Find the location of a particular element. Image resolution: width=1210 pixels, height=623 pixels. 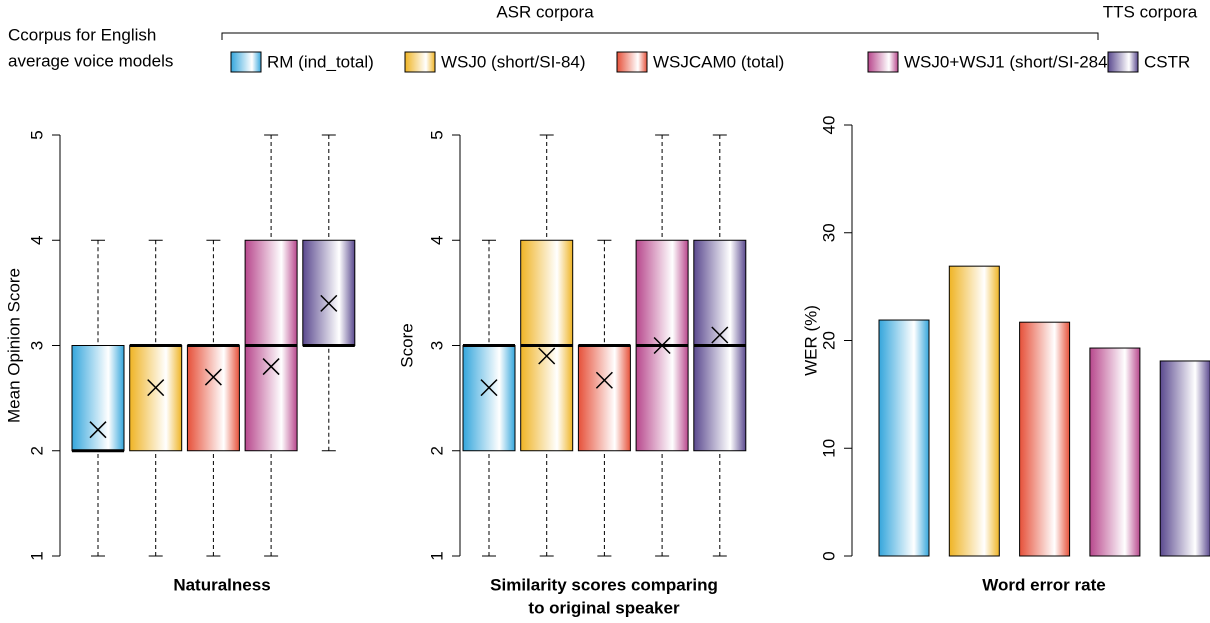

y-tick-label: 30 is located at coordinates (828, 232).